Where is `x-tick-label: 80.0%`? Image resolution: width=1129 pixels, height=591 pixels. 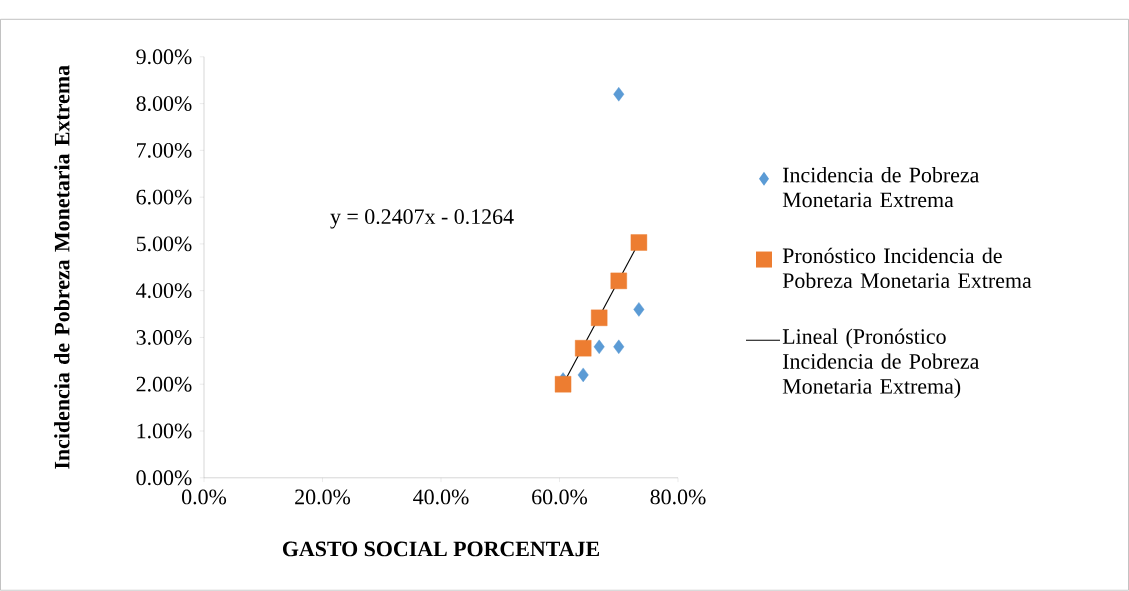
x-tick-label: 80.0% is located at coordinates (678, 497).